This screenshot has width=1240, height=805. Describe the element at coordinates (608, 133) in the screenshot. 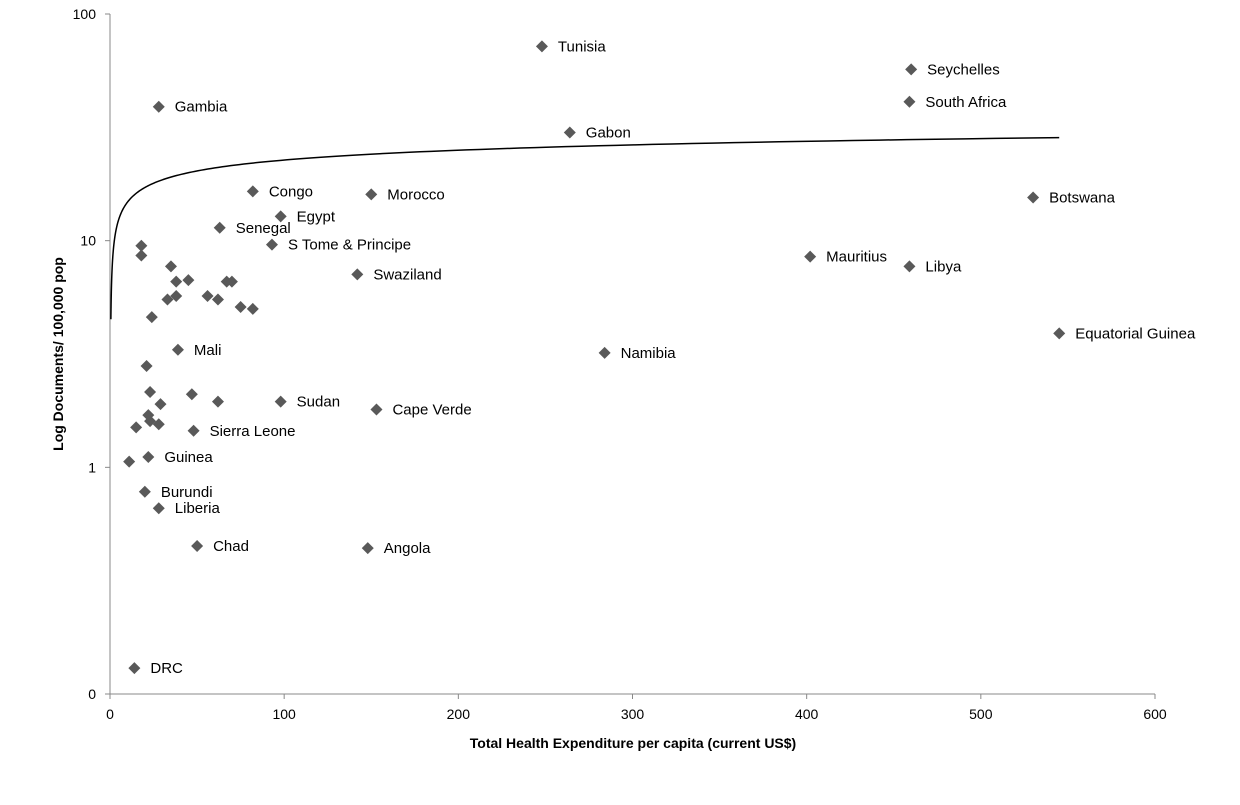

I see `data-label: Gabon` at that location.